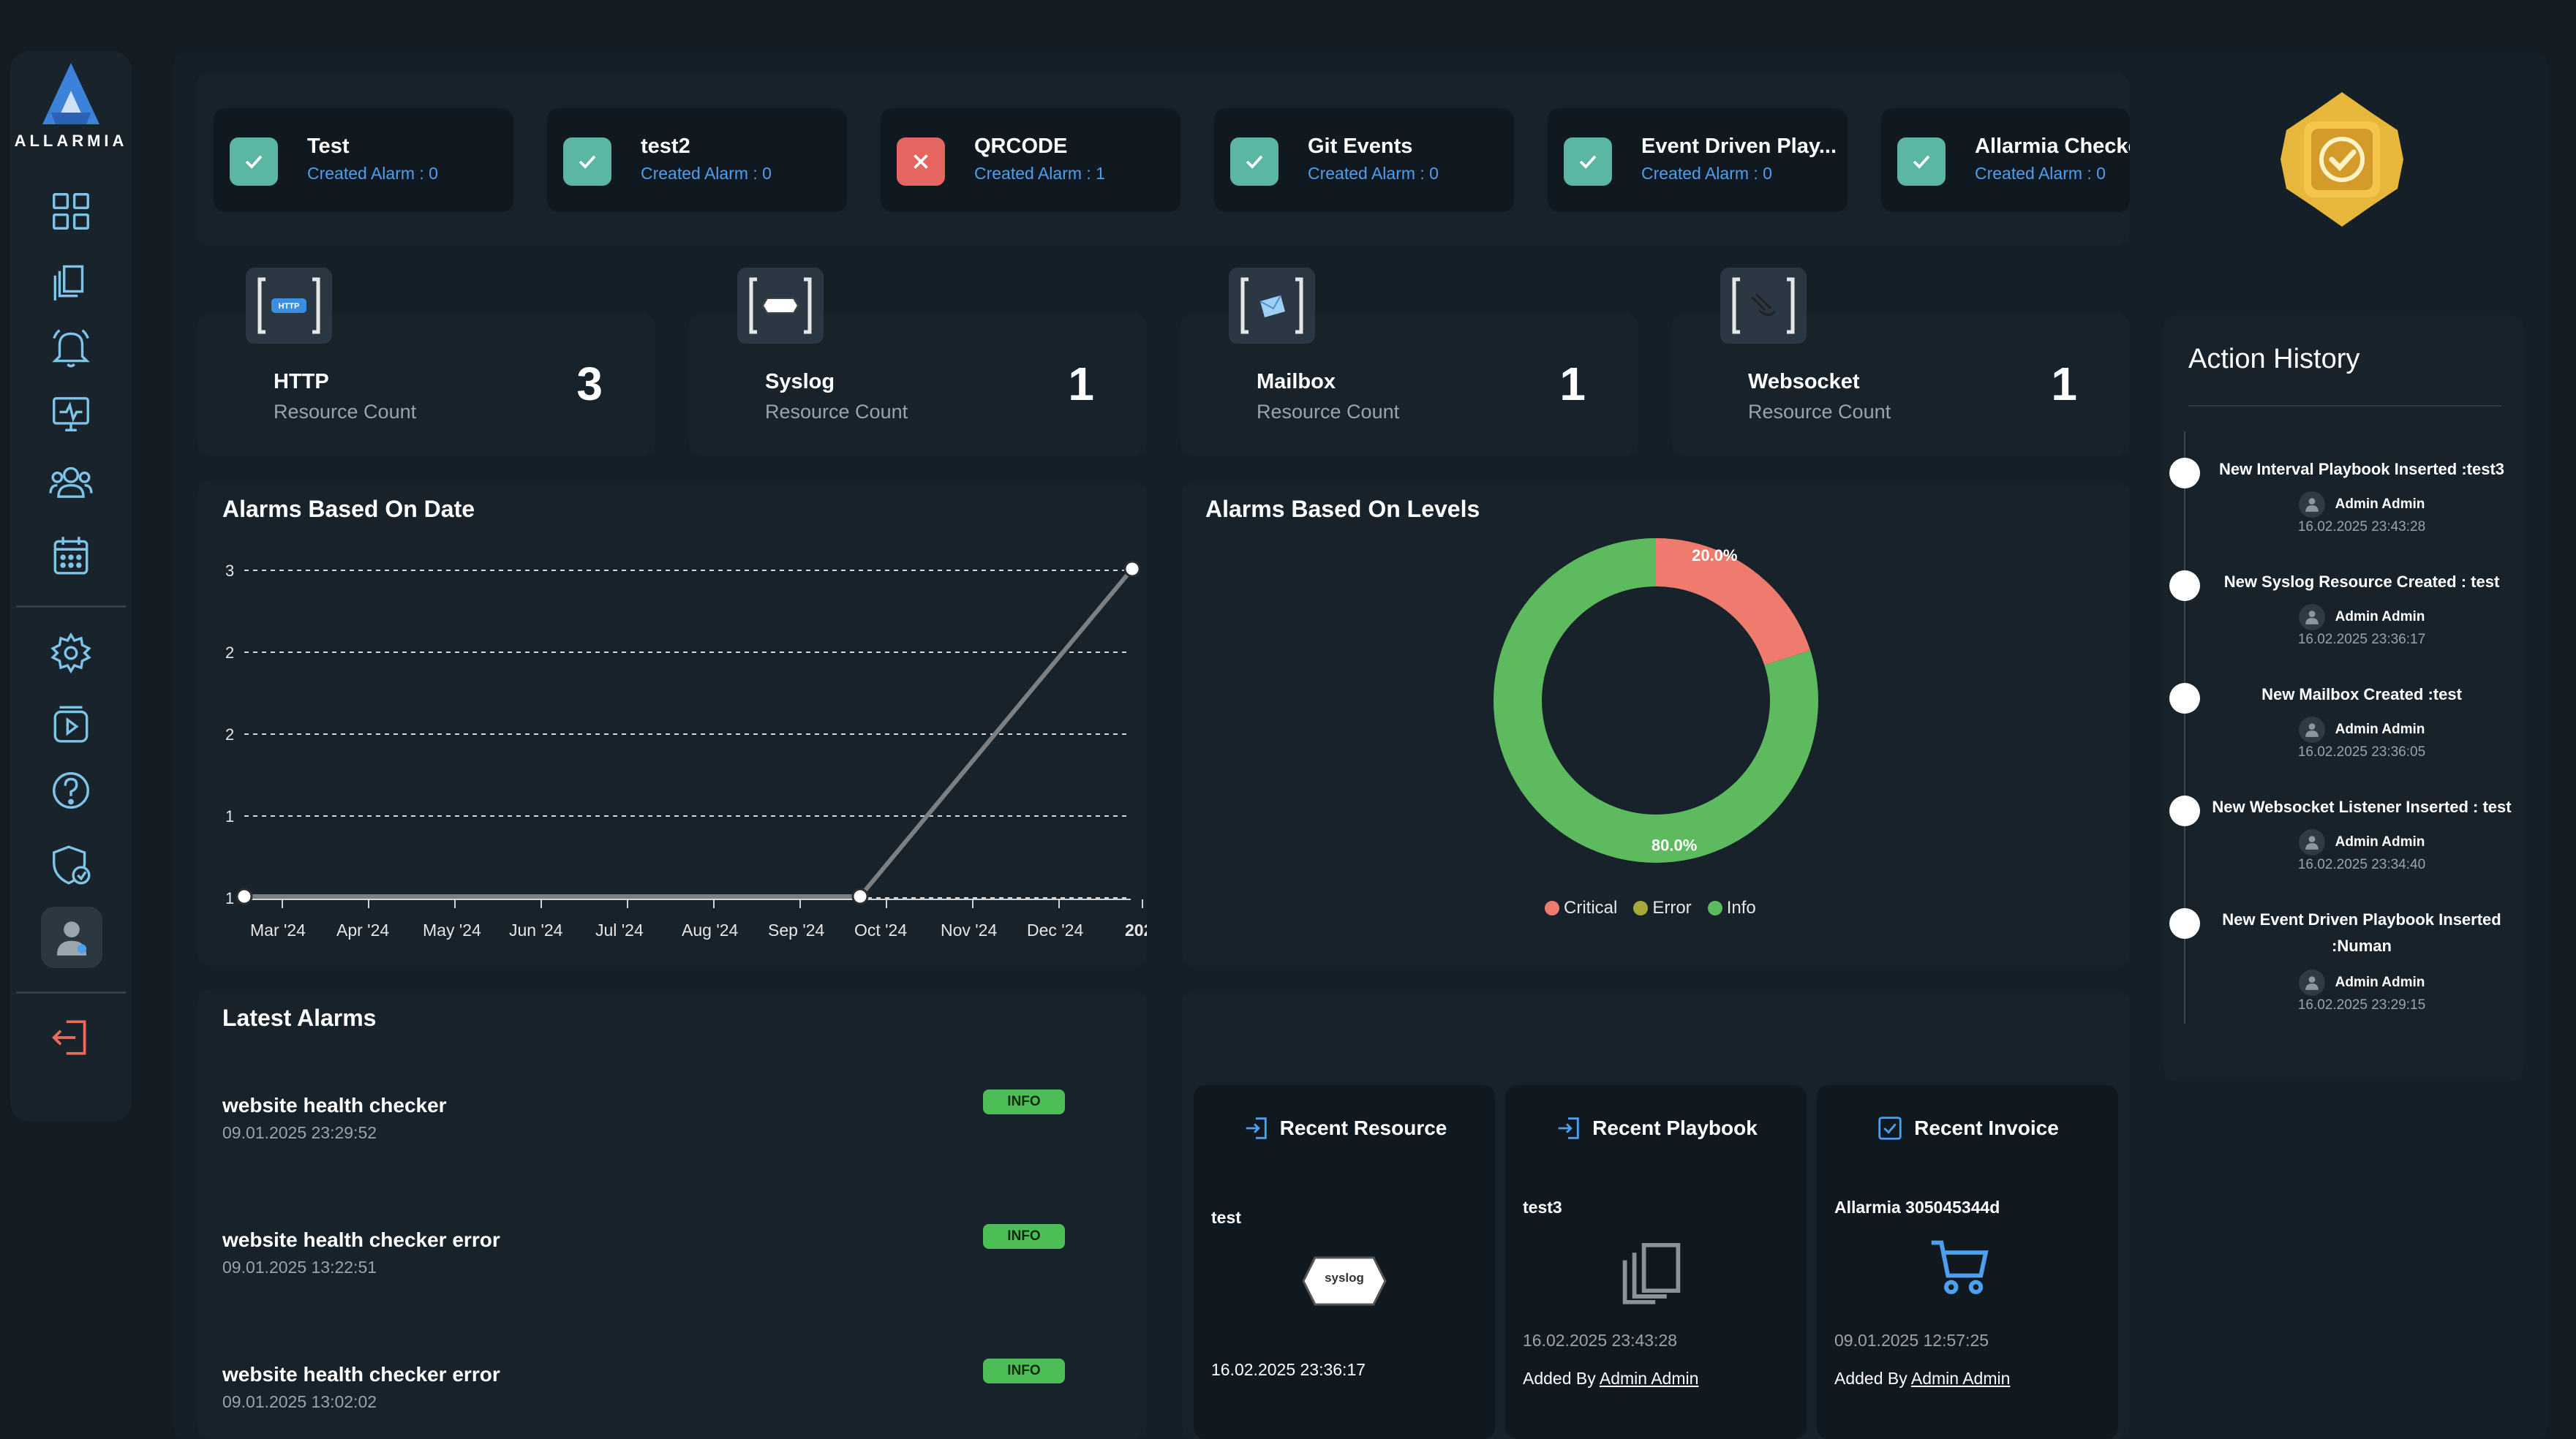 This screenshot has width=2576, height=1439. Describe the element at coordinates (1804, 381) in the screenshot. I see `resource-title: Websocket` at that location.